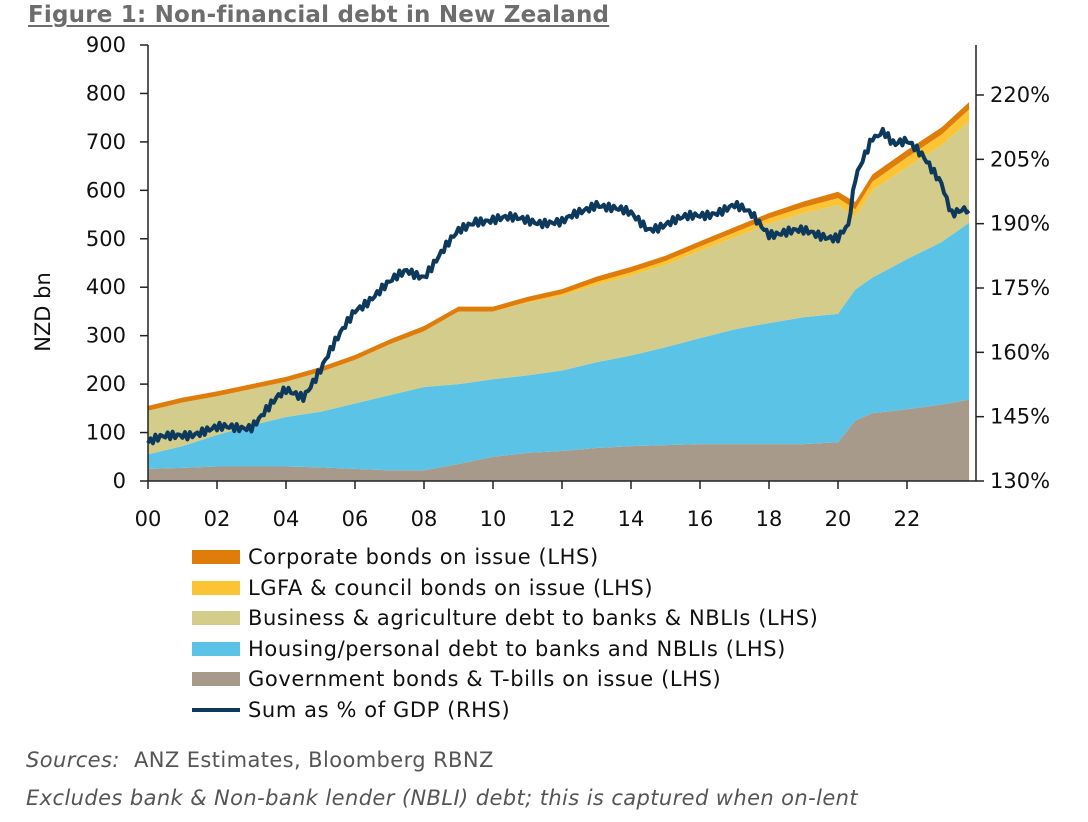  I want to click on sources-line: Sources: ANZ Estimates, Bloomberg RBNZ, so click(260, 760).